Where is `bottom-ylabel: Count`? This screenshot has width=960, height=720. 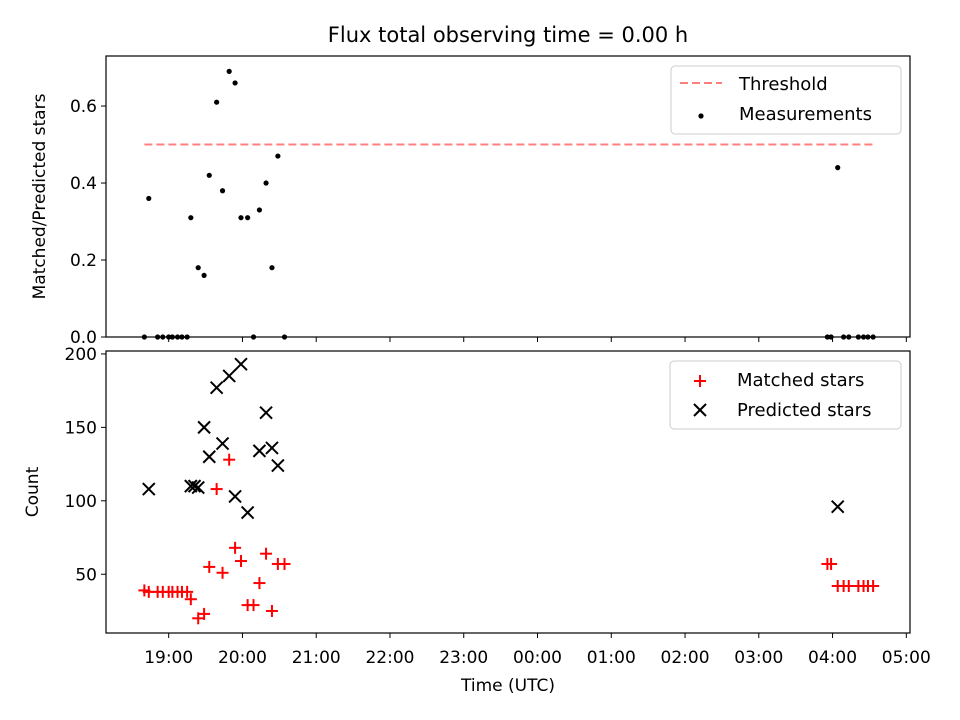 bottom-ylabel: Count is located at coordinates (33, 491).